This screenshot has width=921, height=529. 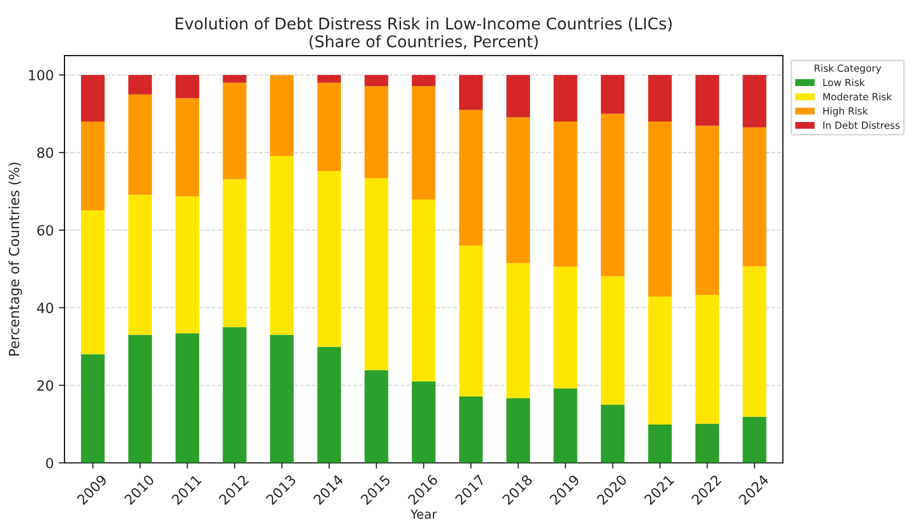 I want to click on y-tick-label: 40, so click(x=45, y=308).